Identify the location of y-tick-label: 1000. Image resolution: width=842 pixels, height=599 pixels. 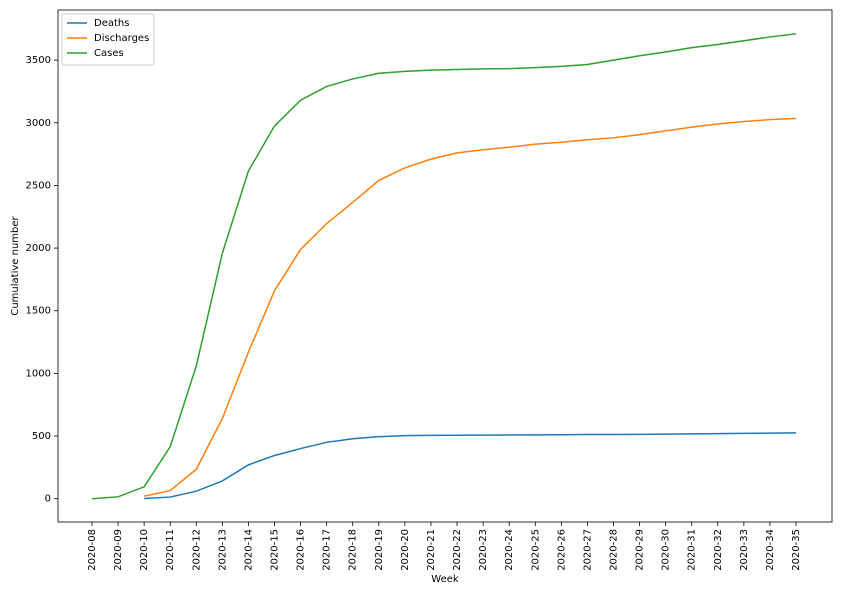
(38, 373).